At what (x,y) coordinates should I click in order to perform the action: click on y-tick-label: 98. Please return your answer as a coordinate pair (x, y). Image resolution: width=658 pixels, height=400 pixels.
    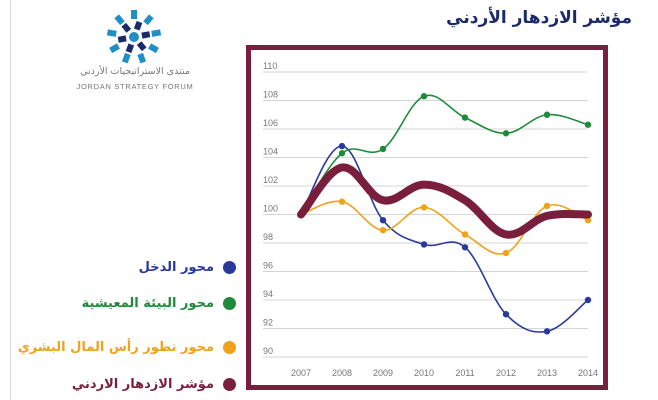
    Looking at the image, I should click on (268, 237).